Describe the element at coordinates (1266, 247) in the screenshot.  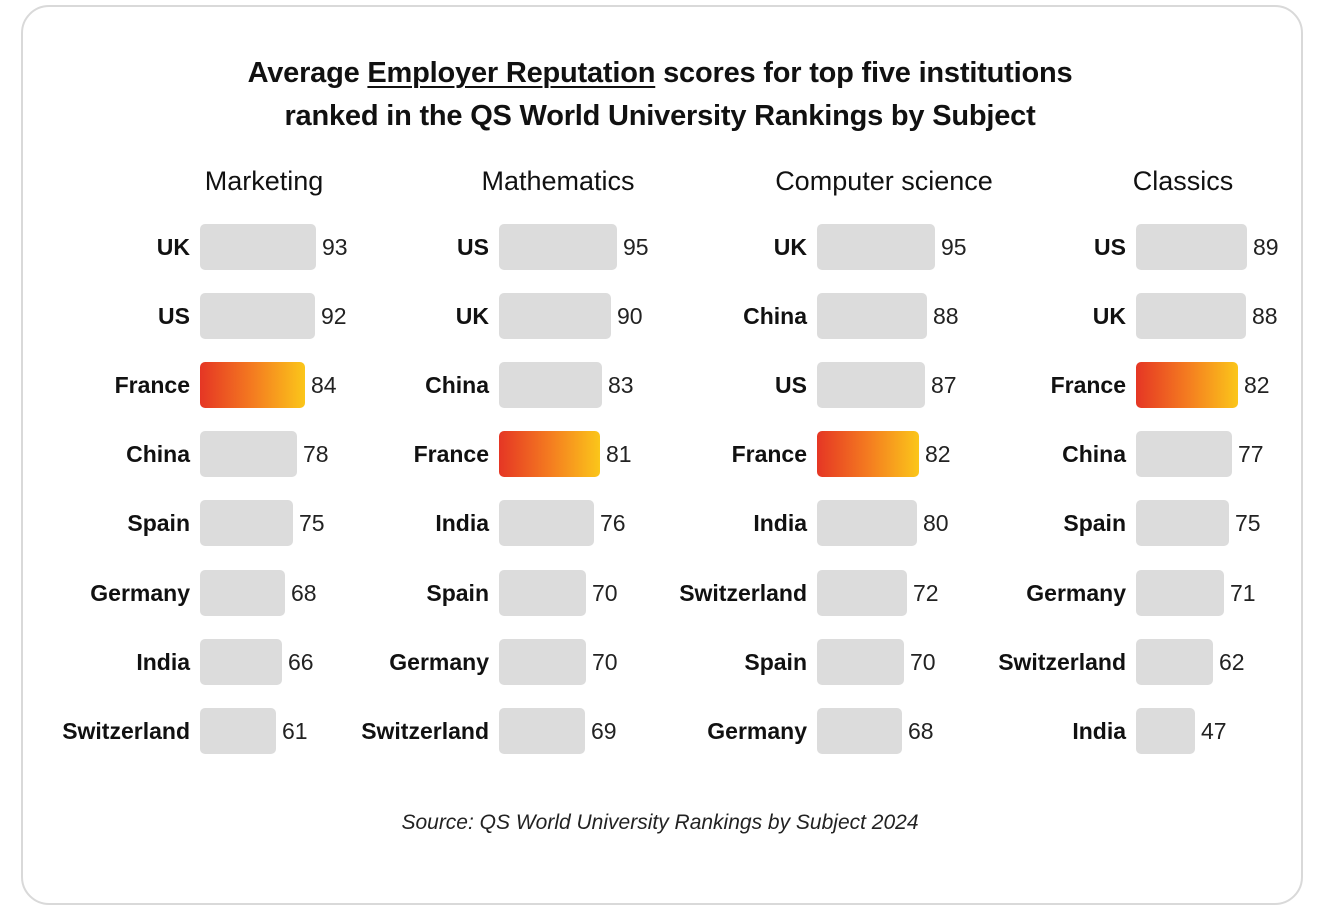
I see `value-label: 89` at that location.